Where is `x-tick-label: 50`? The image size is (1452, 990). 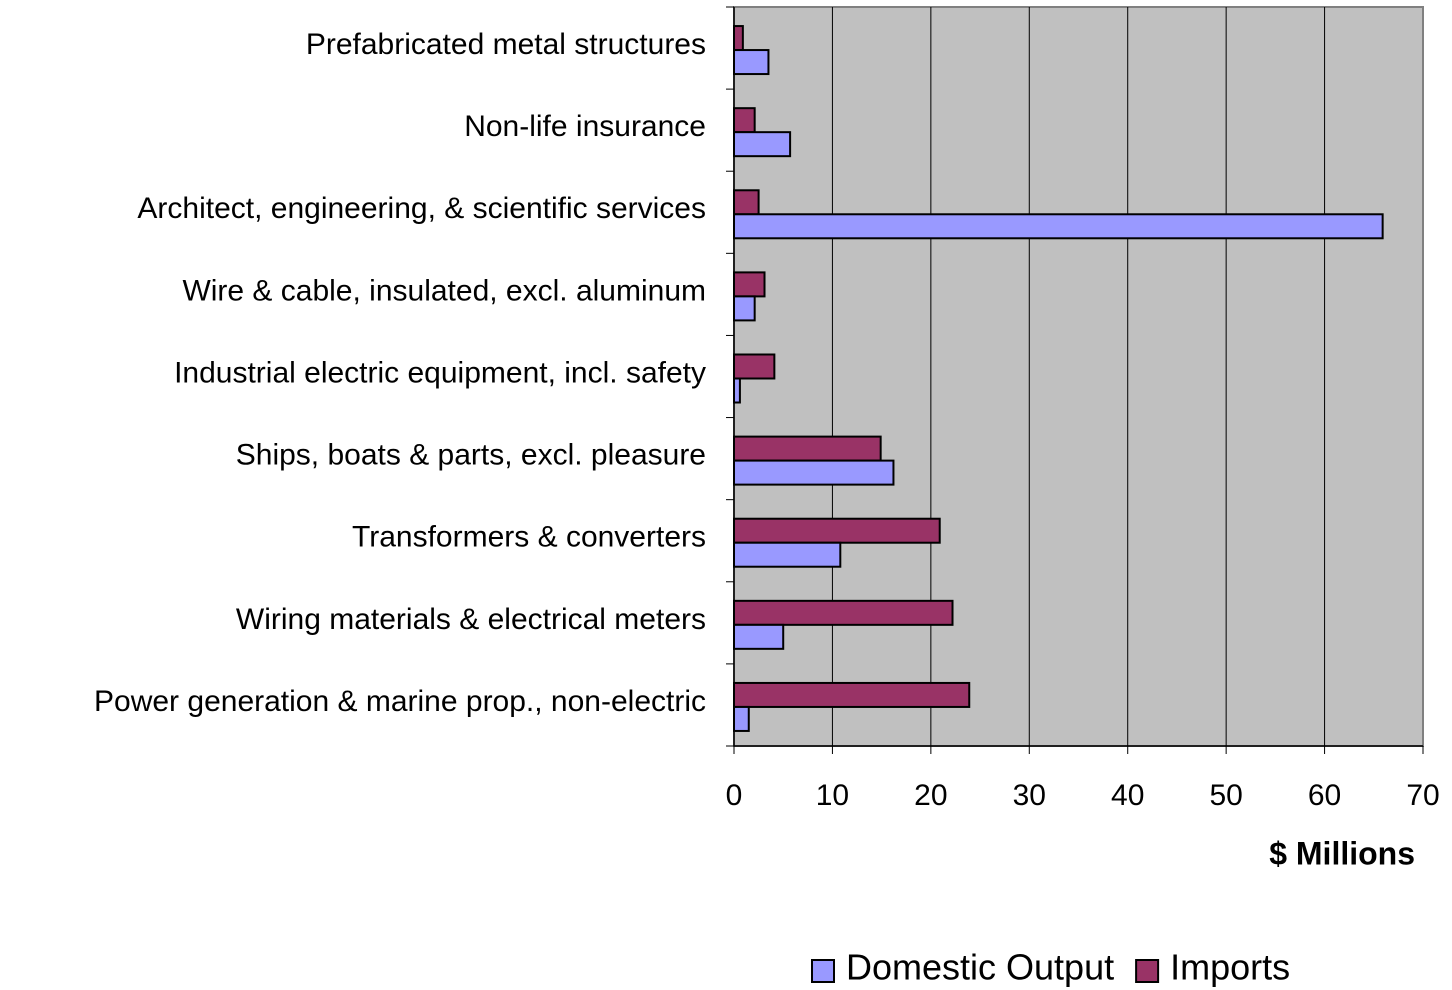
x-tick-label: 50 is located at coordinates (1225, 795).